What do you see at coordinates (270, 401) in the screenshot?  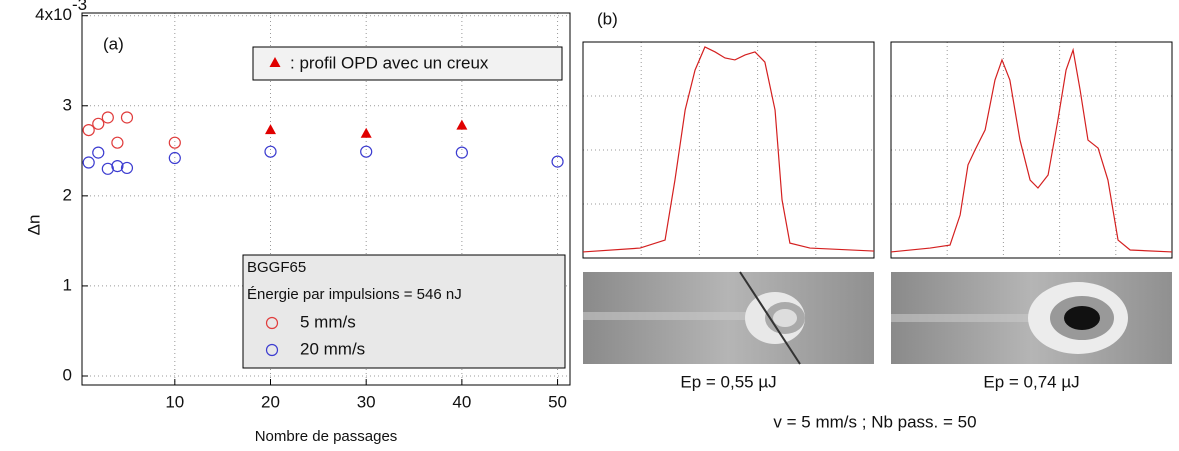 I see `x-tick-label: 20` at bounding box center [270, 401].